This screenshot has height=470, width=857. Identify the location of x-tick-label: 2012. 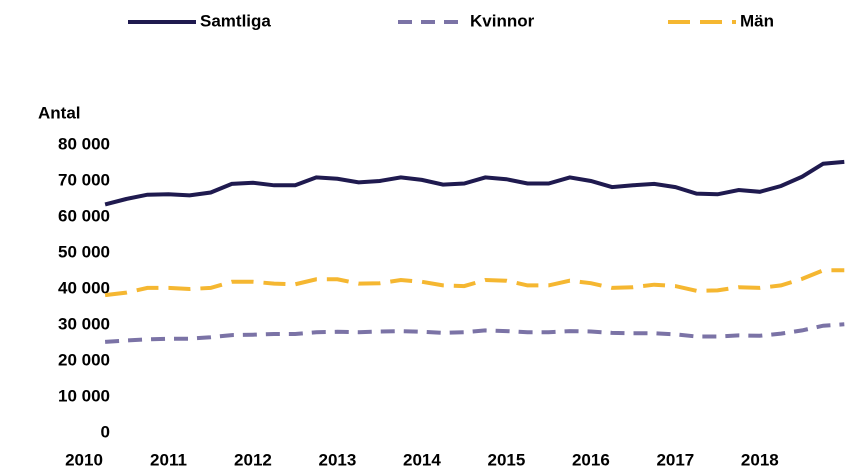
(253, 459).